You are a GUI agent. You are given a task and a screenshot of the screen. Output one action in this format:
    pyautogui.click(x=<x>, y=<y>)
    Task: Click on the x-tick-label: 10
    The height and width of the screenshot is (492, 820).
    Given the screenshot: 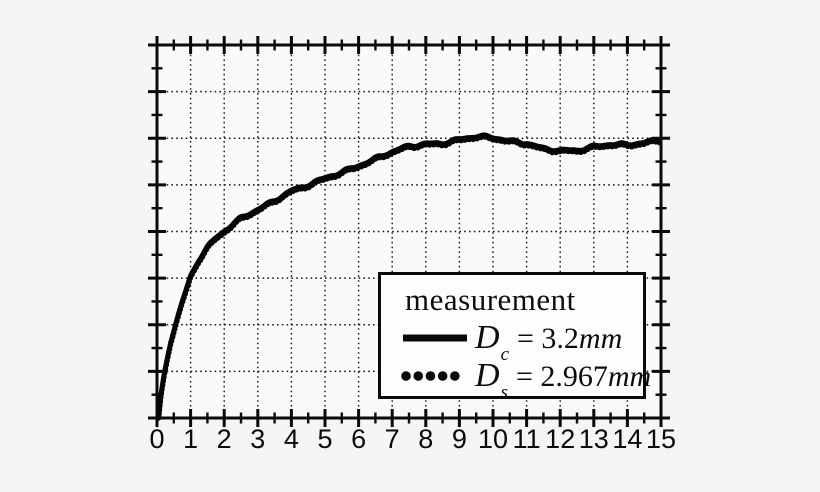 What is the action you would take?
    pyautogui.click(x=493, y=439)
    